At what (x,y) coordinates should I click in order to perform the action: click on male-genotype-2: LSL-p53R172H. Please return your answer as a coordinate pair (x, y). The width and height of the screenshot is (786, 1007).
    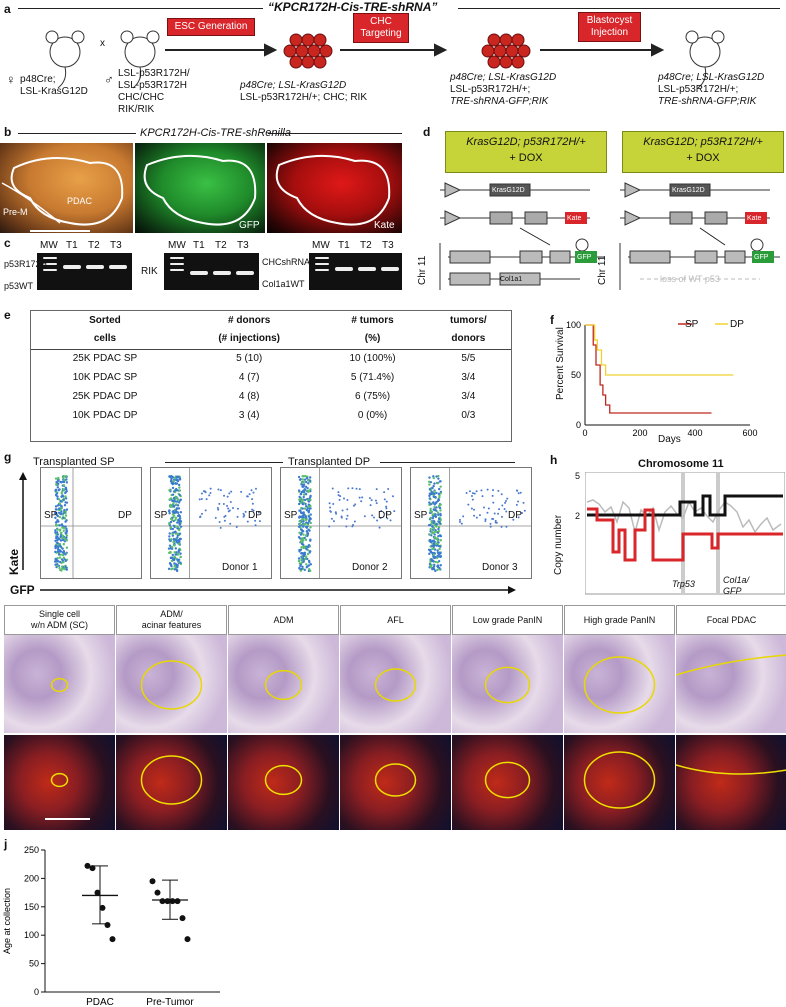
    Looking at the image, I should click on (152, 85).